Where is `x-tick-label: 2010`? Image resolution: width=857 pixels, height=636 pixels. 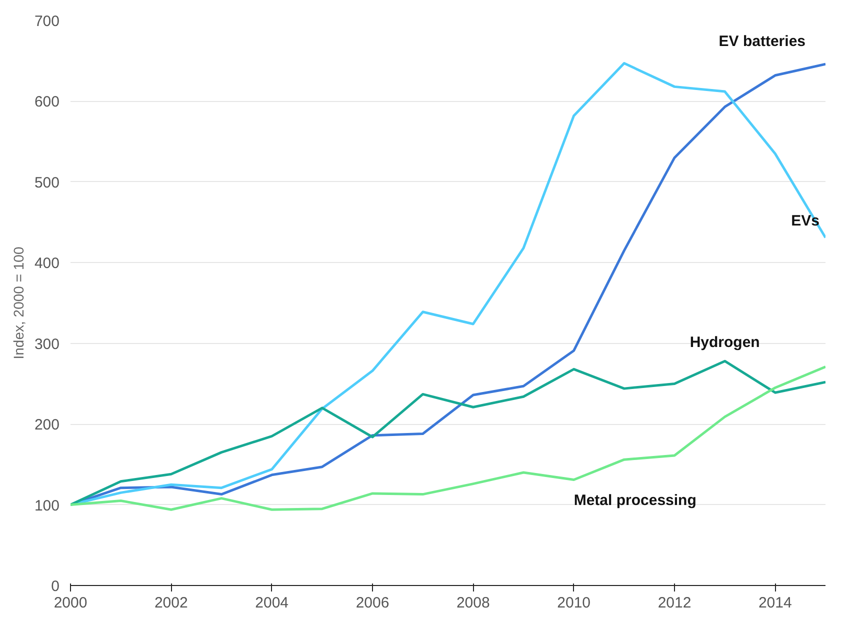
x-tick-label: 2010 is located at coordinates (574, 603).